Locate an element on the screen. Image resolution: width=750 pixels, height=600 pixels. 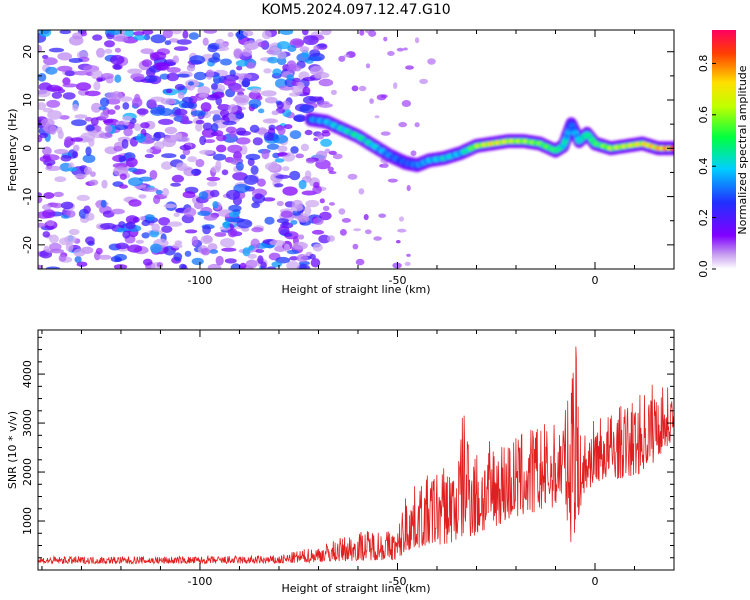
y-tick-label: 4000 is located at coordinates (27, 374).